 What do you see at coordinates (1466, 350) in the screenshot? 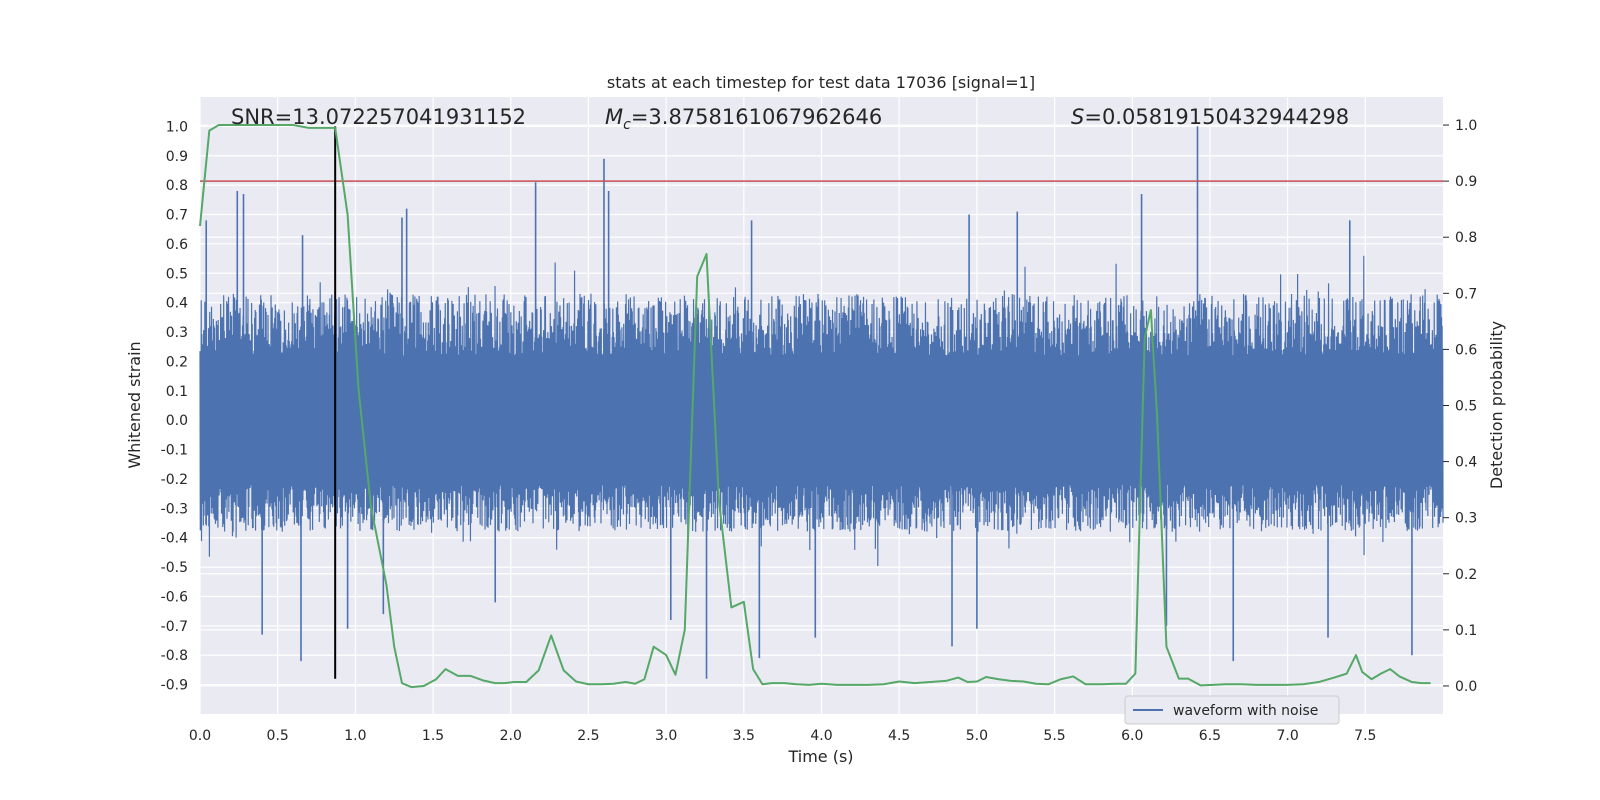
I see `y-right-tick-label: 0.6` at bounding box center [1466, 350].